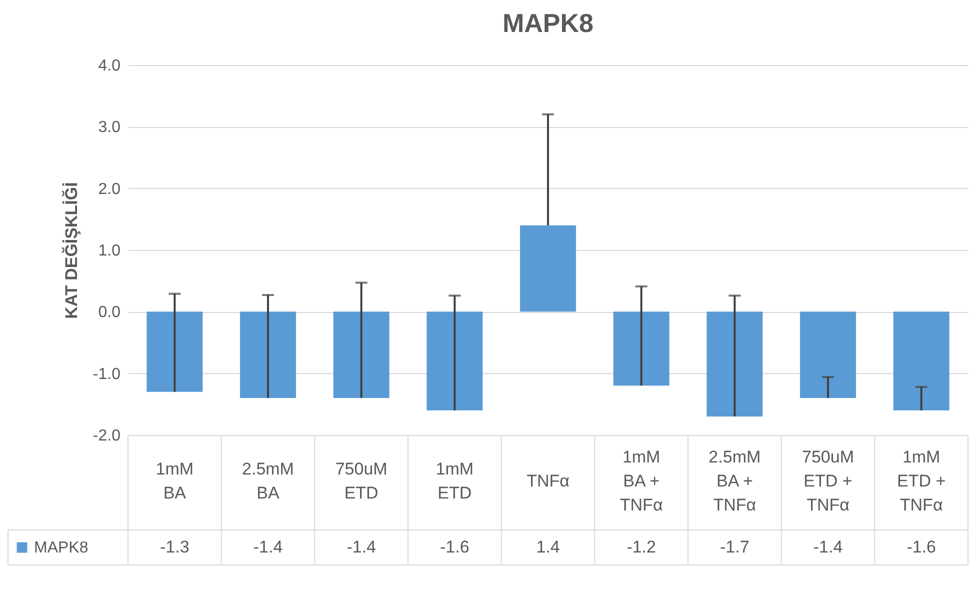  What do you see at coordinates (109, 127) in the screenshot?
I see `y-tick-label: 3.0` at bounding box center [109, 127].